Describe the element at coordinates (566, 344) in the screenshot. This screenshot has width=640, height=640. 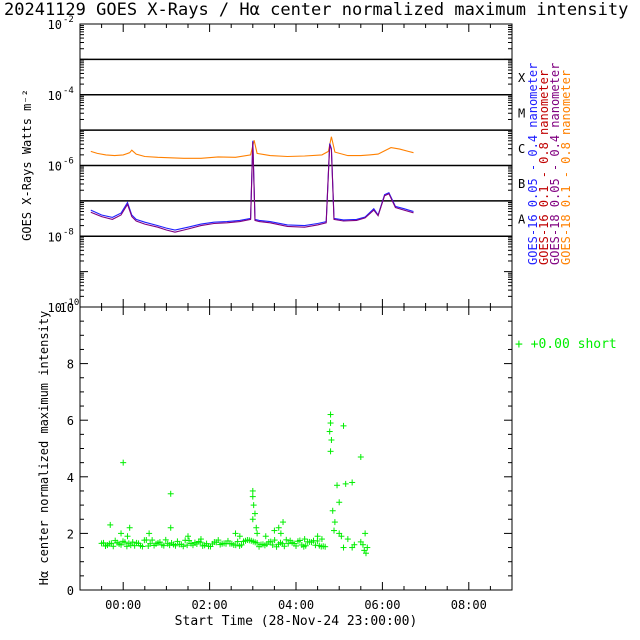
I see `halpha-legend-entry: + +0.00 short` at that location.